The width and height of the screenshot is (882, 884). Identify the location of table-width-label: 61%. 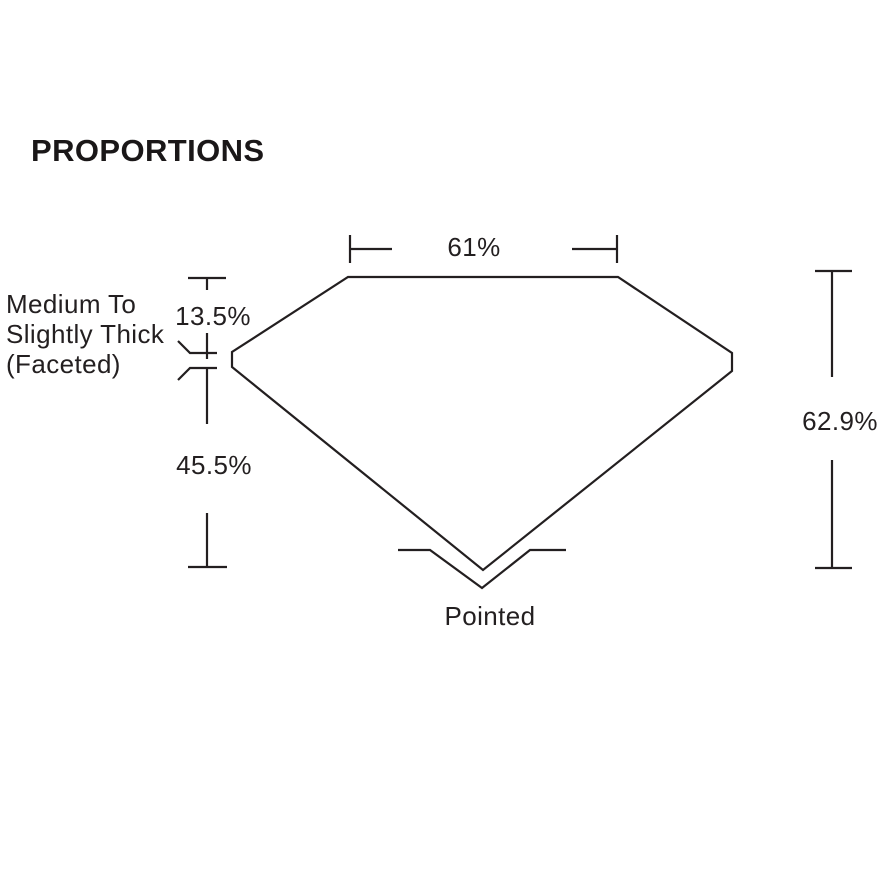
(473, 247).